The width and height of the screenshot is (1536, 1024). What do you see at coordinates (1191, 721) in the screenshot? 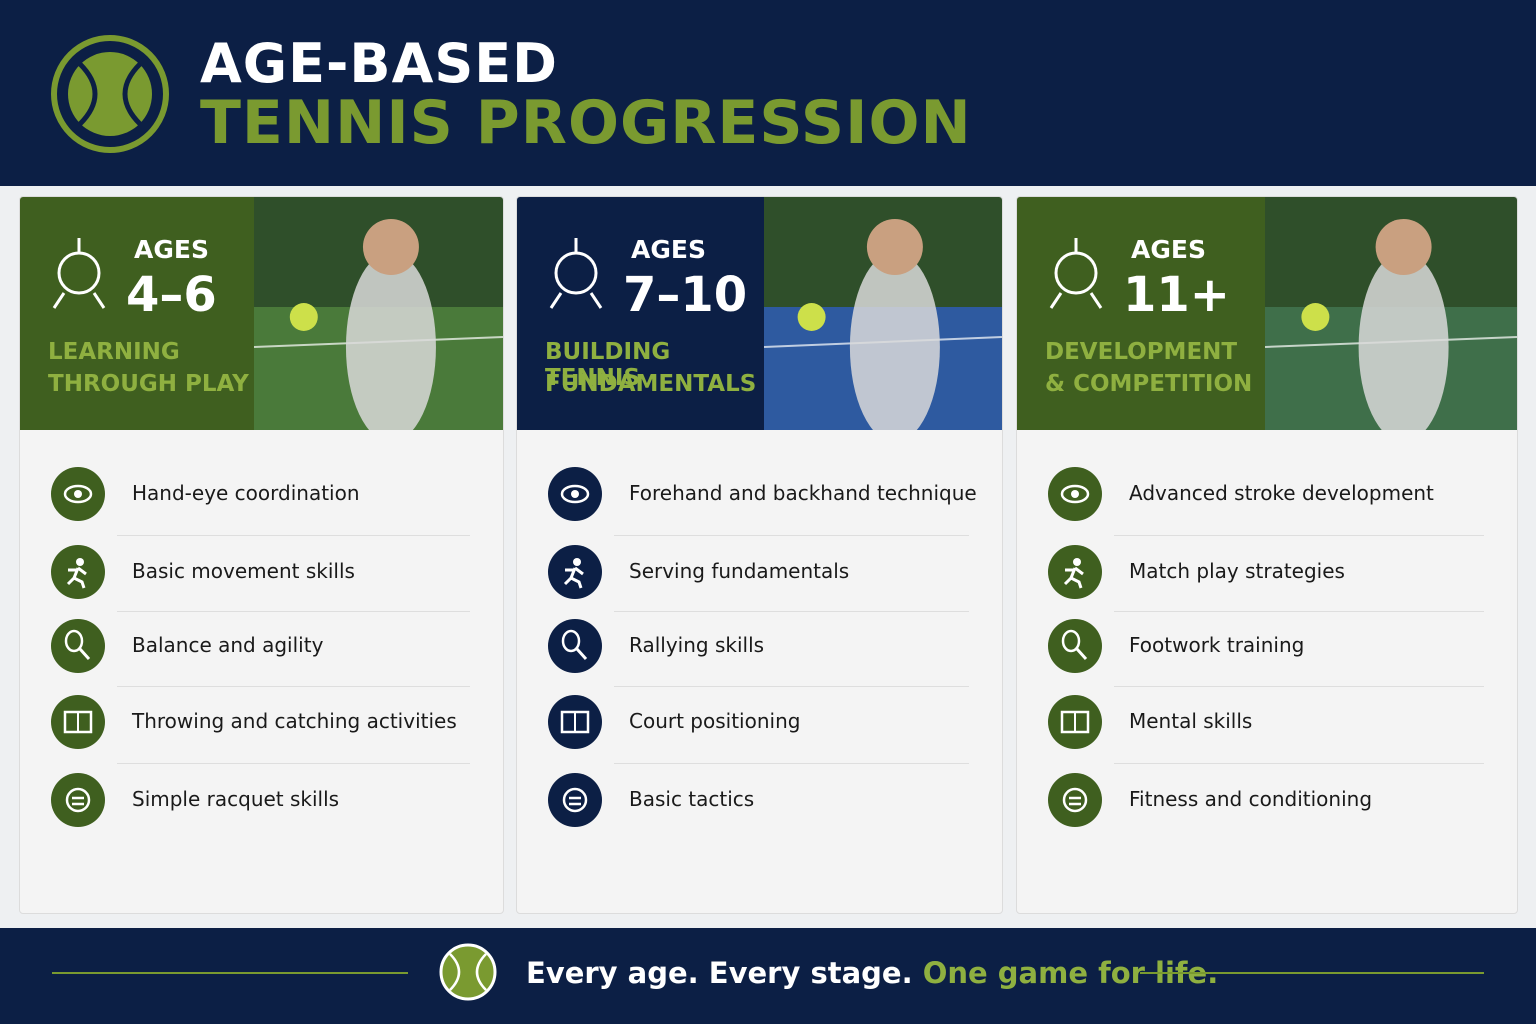
I see `skill-text: Mental skills` at bounding box center [1191, 721].